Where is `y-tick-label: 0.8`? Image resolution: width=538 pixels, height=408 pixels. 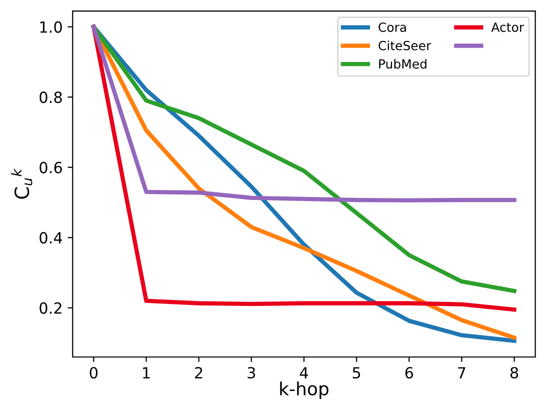 y-tick-label: 0.8 is located at coordinates (51, 98).